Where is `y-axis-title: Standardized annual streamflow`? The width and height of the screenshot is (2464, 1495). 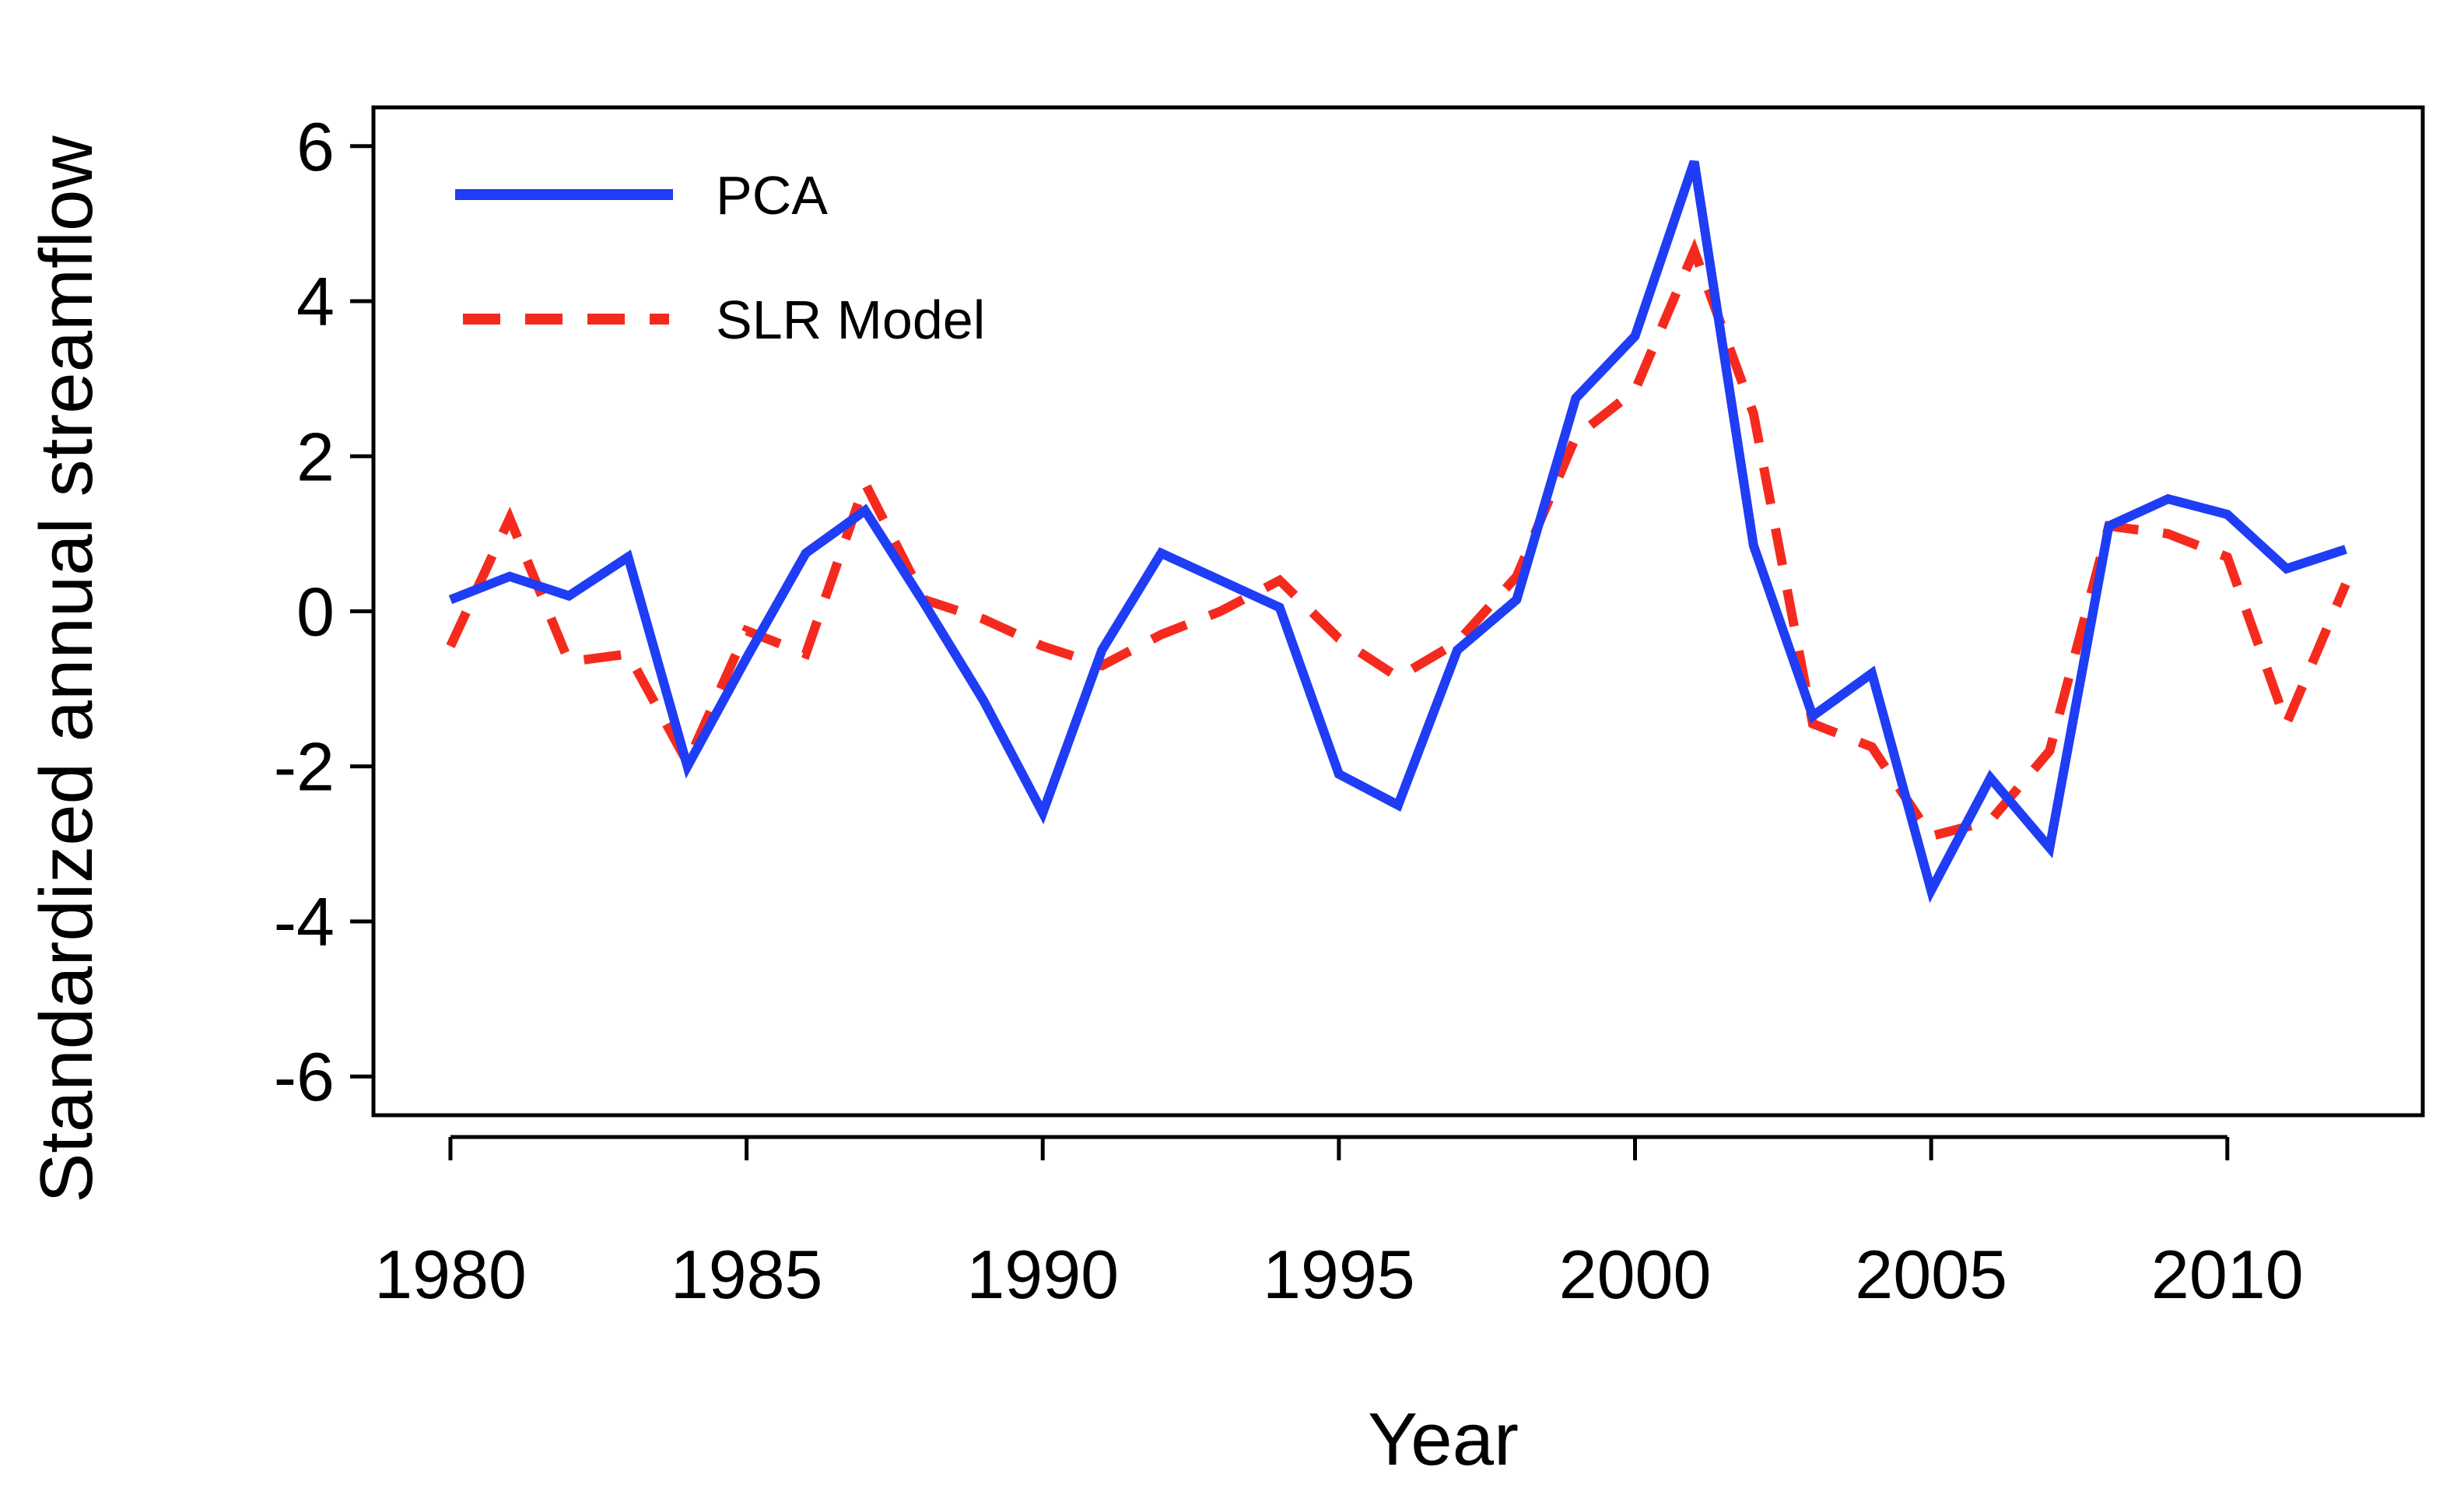 y-axis-title: Standardized annual streamflow is located at coordinates (66, 669).